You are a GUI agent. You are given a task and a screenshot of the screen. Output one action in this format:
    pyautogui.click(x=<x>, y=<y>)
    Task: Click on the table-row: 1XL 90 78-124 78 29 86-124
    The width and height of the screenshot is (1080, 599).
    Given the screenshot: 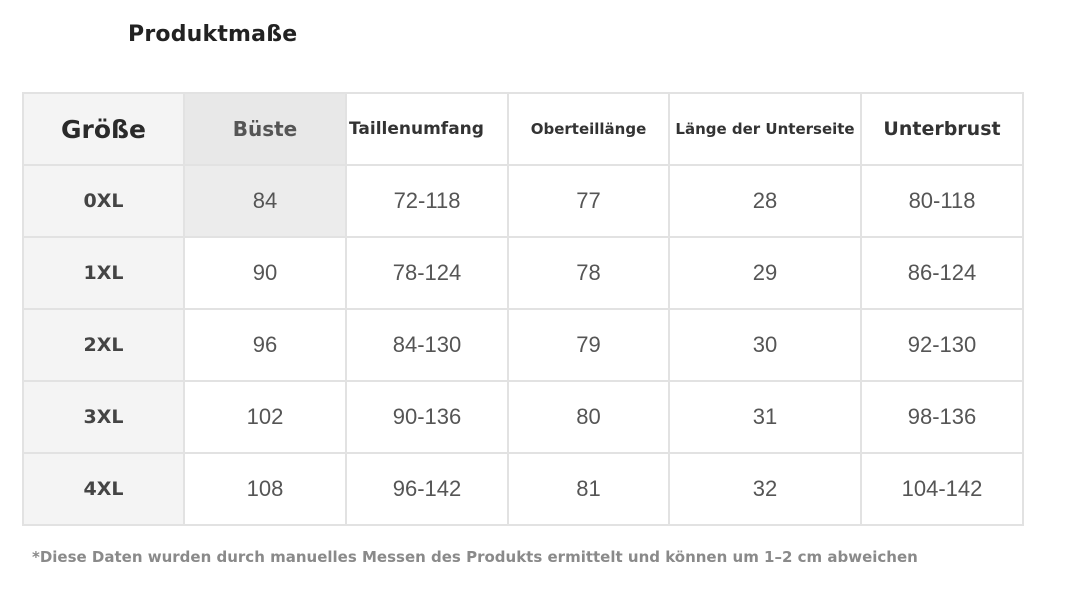 What is the action you would take?
    pyautogui.click(x=523, y=273)
    